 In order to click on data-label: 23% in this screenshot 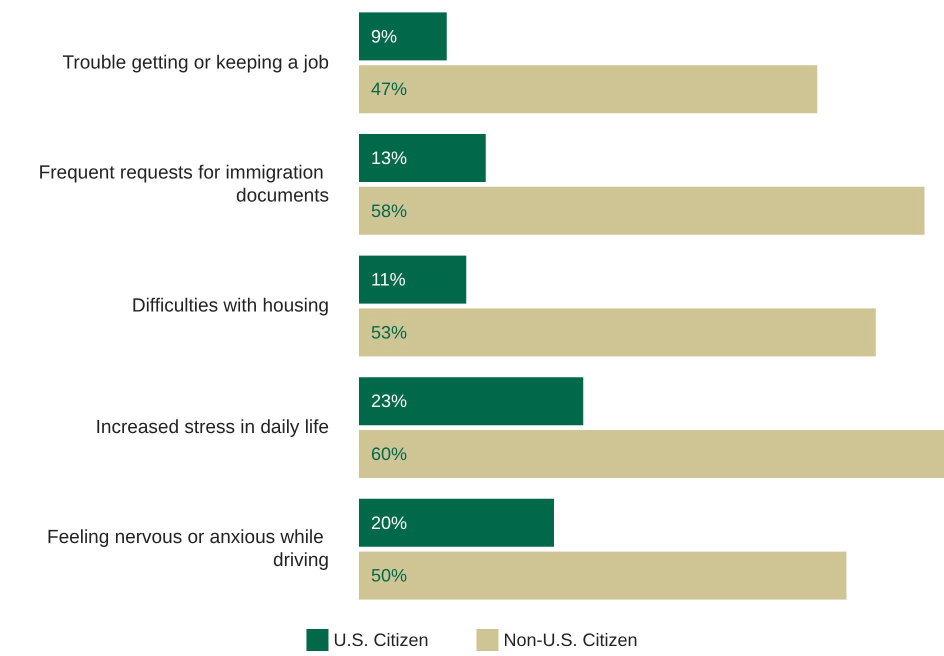, I will do `click(389, 401)`.